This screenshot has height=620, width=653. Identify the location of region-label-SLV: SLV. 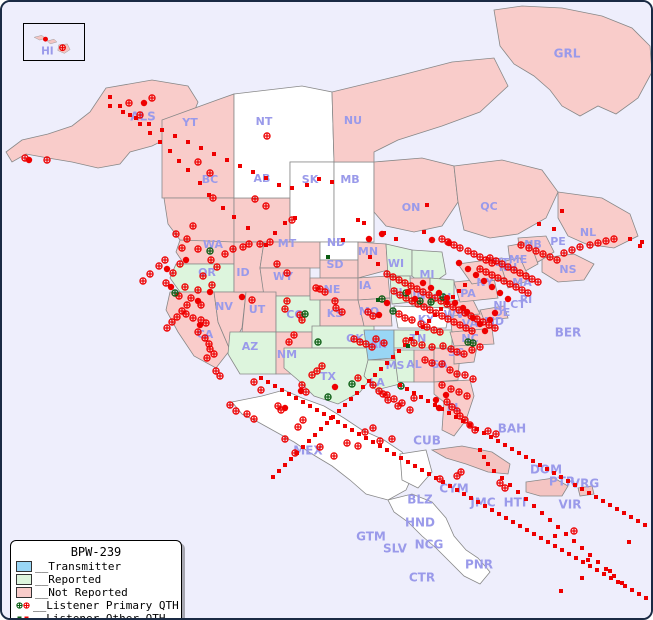
(395, 549).